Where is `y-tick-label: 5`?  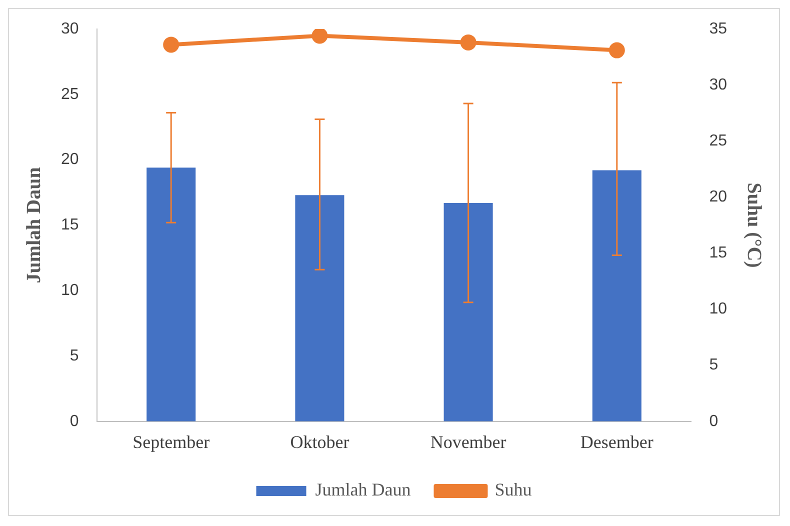
y-tick-label: 5 is located at coordinates (74, 355).